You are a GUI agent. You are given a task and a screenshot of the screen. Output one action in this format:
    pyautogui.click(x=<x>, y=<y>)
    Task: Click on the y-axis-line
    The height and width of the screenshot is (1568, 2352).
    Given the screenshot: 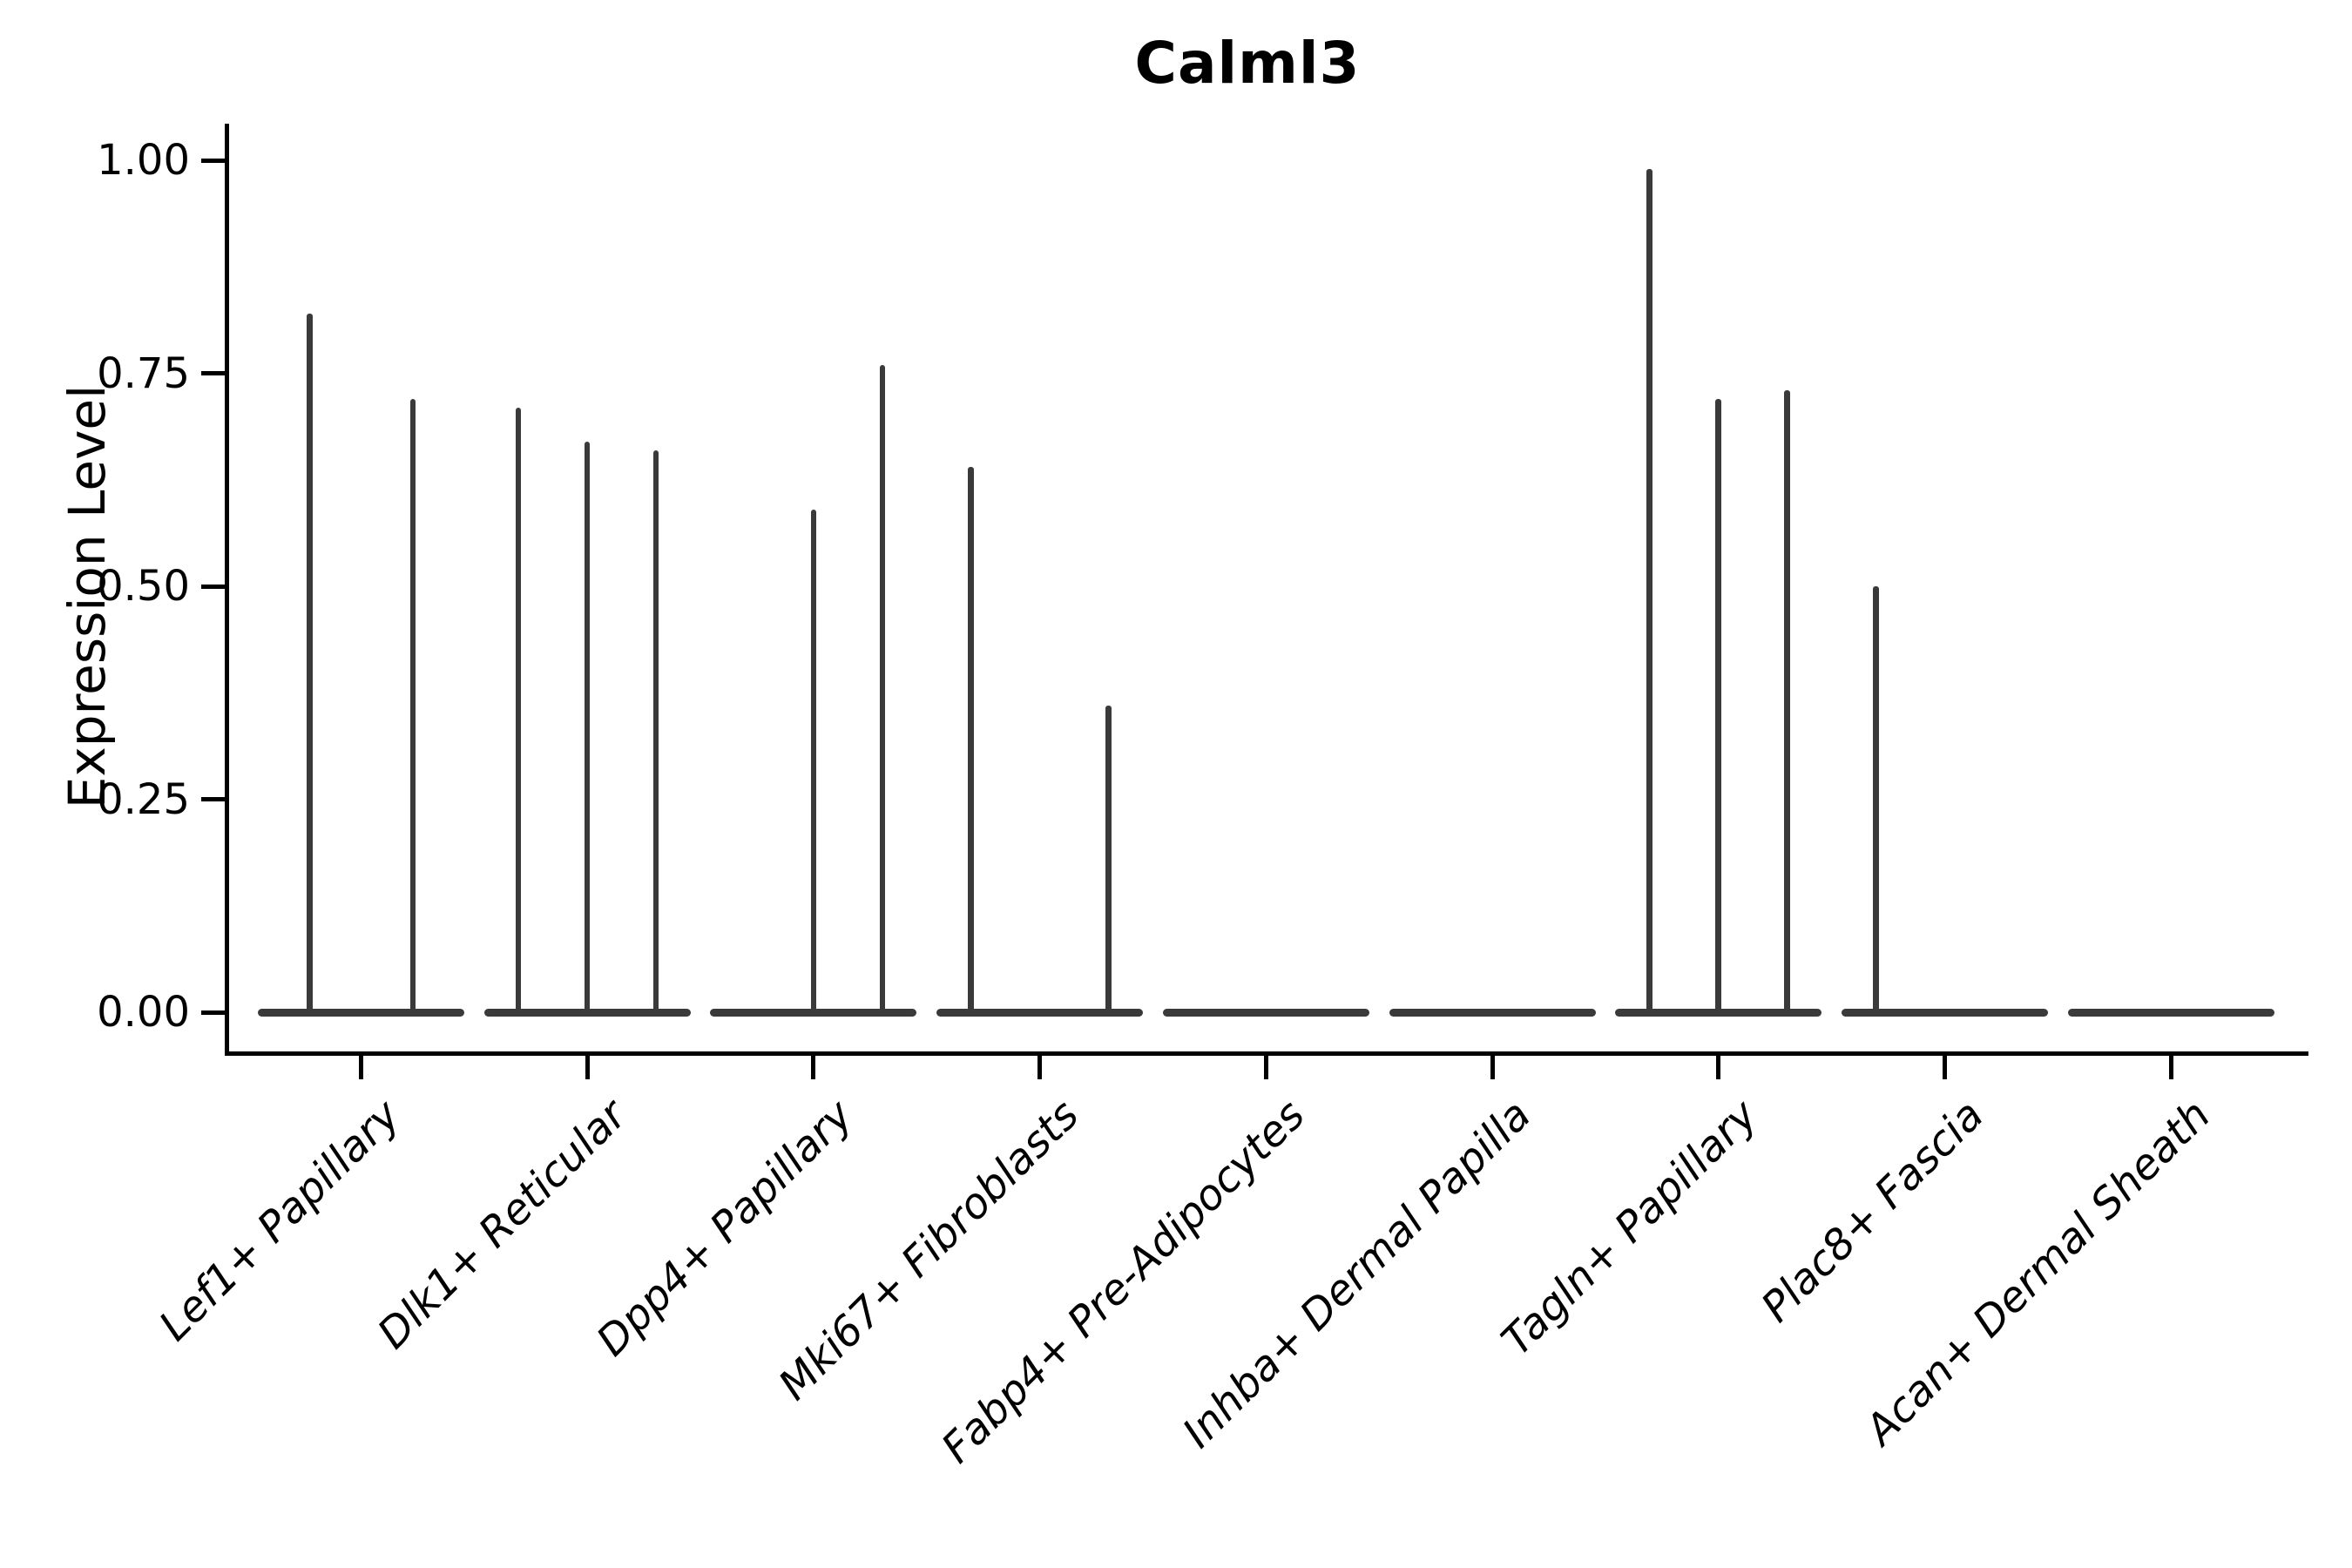 What is the action you would take?
    pyautogui.click(x=227, y=590)
    